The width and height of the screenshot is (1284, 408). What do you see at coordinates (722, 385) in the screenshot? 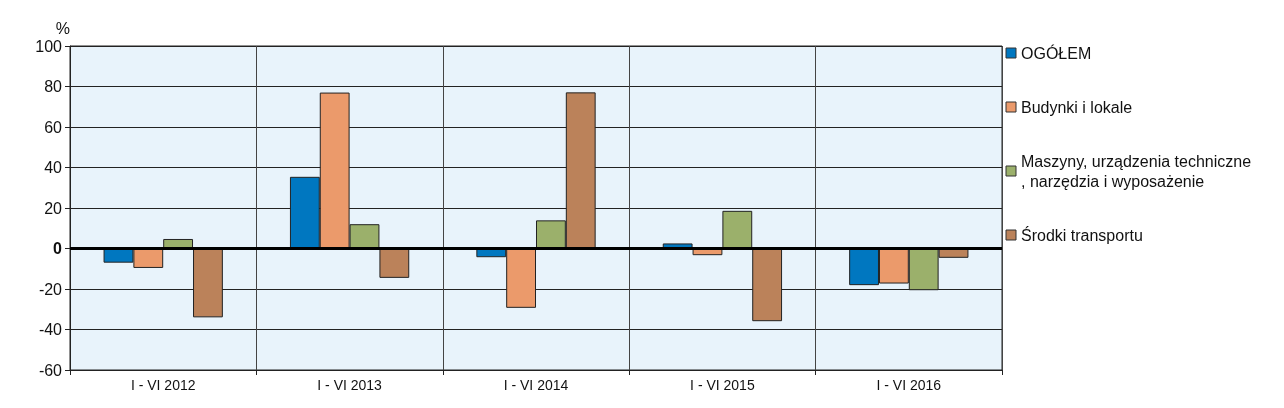
I see `x-tick-label: I - VI 2015` at bounding box center [722, 385].